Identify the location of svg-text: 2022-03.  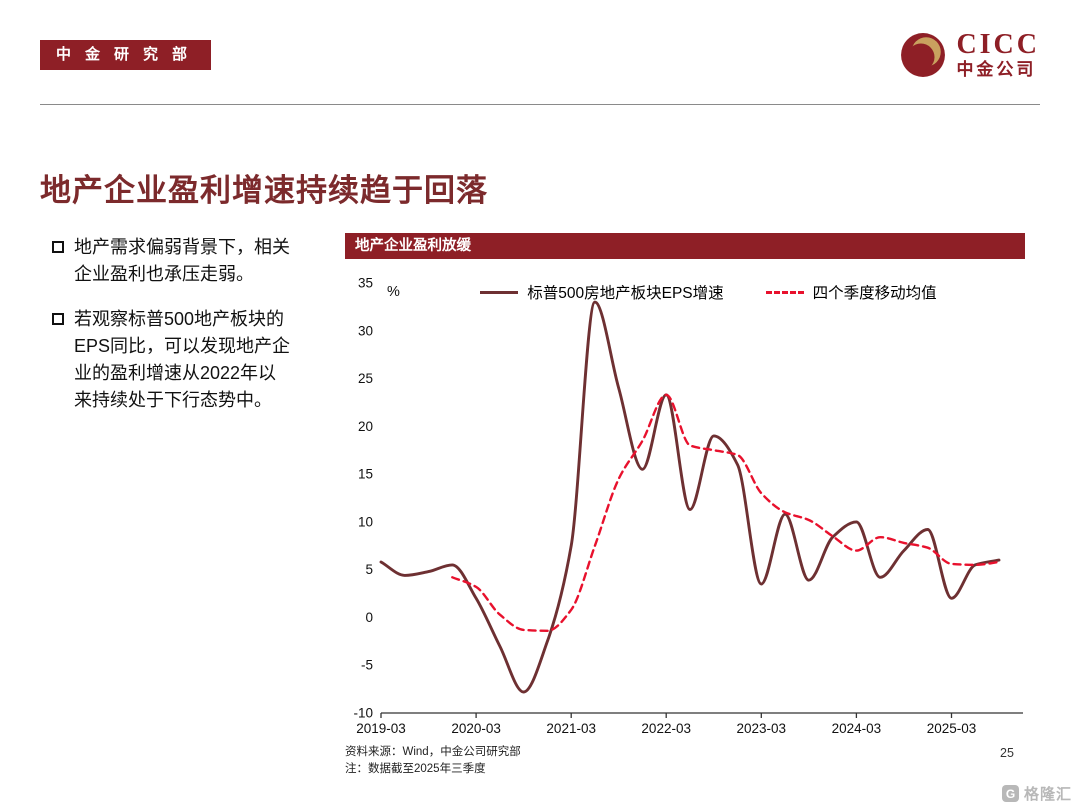
(666, 728).